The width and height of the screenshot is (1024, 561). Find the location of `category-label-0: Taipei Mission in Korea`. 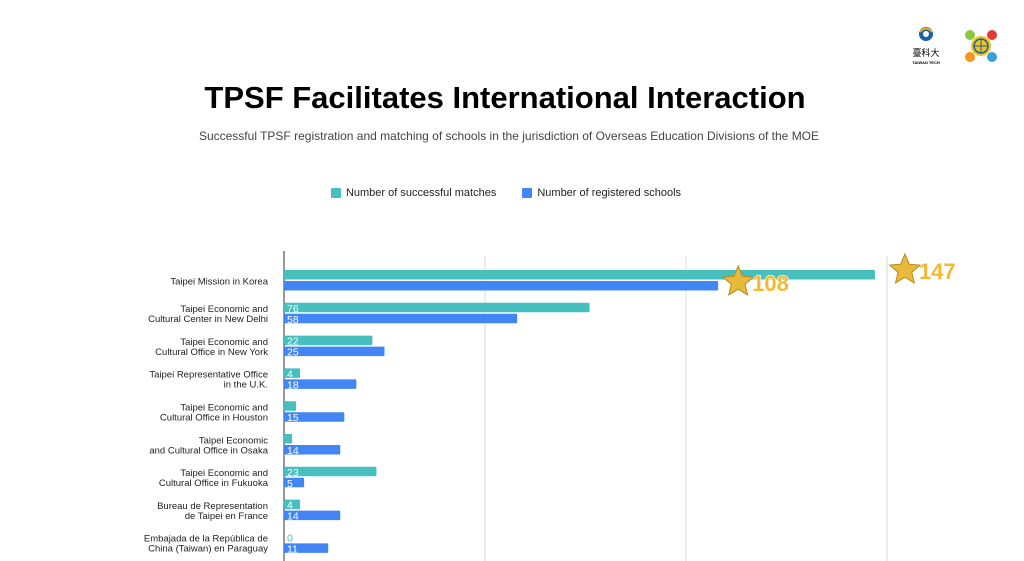

category-label-0: Taipei Mission in Korea is located at coordinates (219, 281).